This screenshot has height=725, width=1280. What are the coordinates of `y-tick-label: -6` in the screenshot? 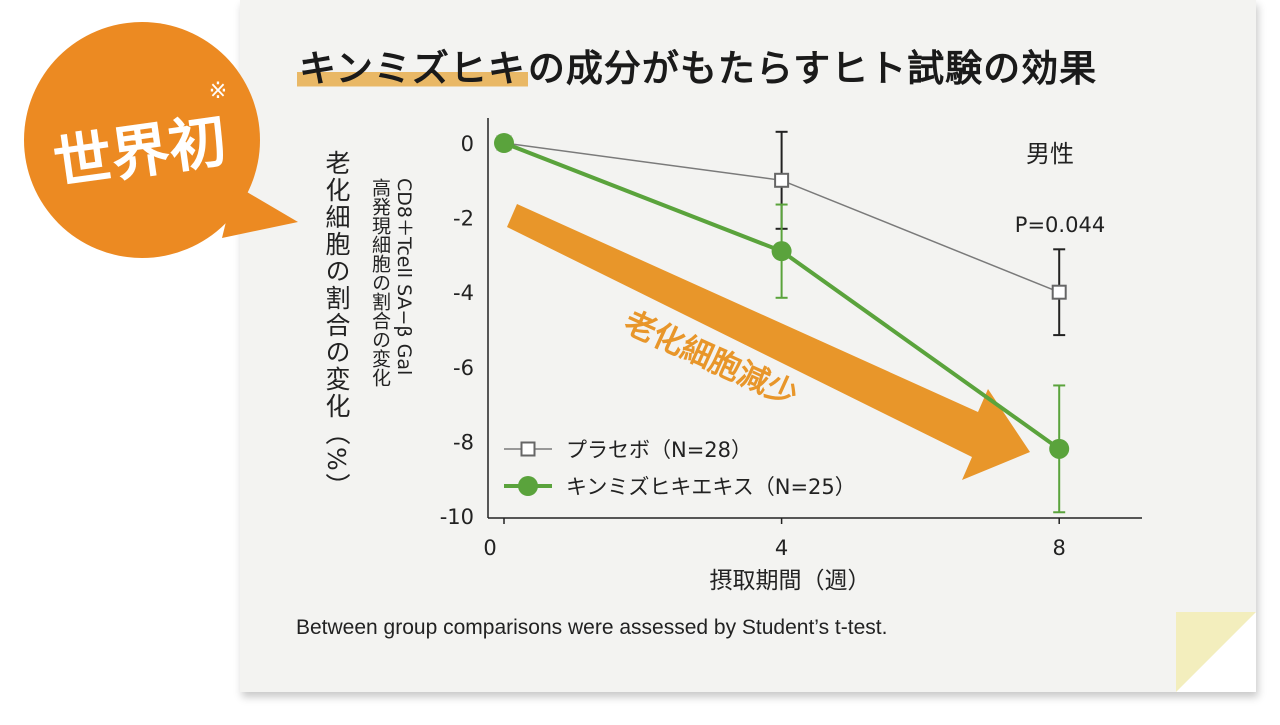 It's located at (463, 368).